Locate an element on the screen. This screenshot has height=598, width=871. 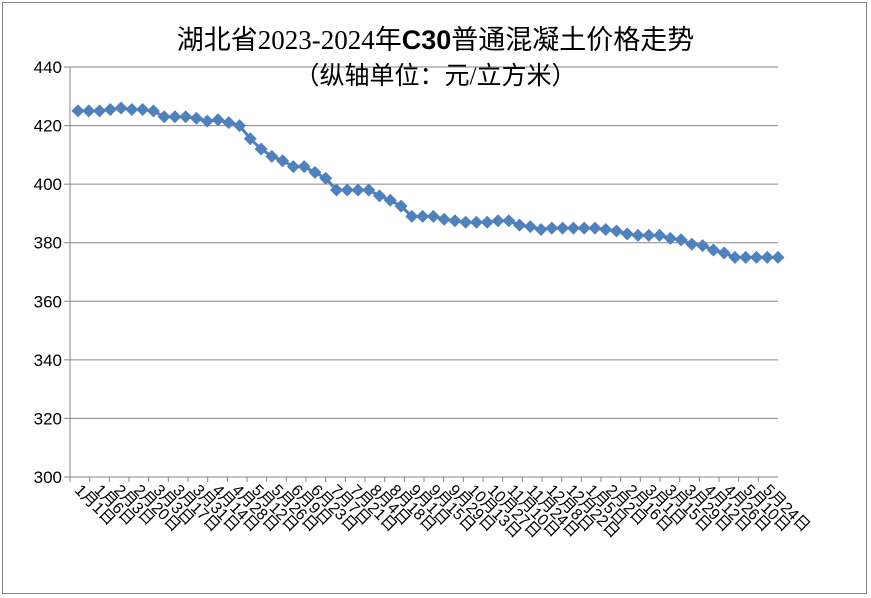
y-tick-label: 360 is located at coordinates (48, 301).